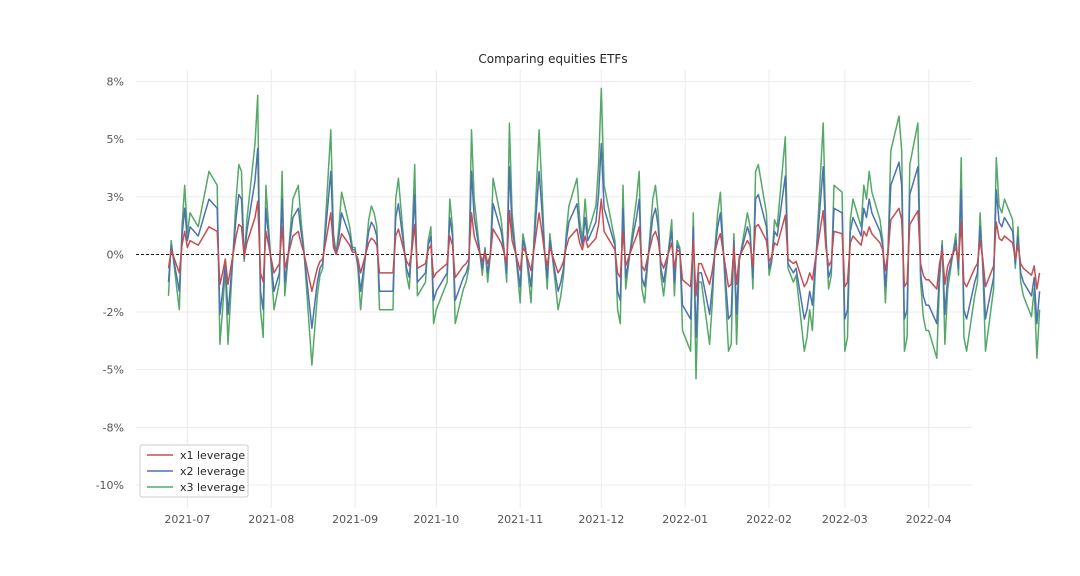 The image size is (1080, 576). I want to click on y-tick-labels: 8% 5% 3% 0% -2% -5% -8% -10%, so click(110, 284).